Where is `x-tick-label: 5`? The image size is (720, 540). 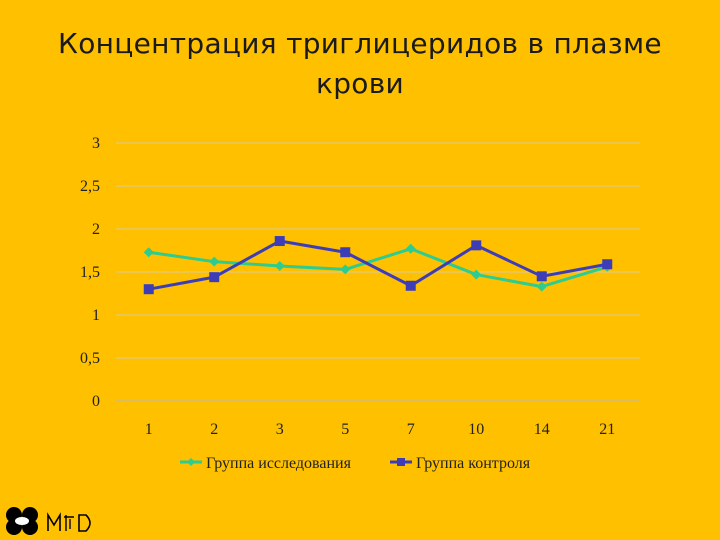
x-tick-label: 5 is located at coordinates (345, 429).